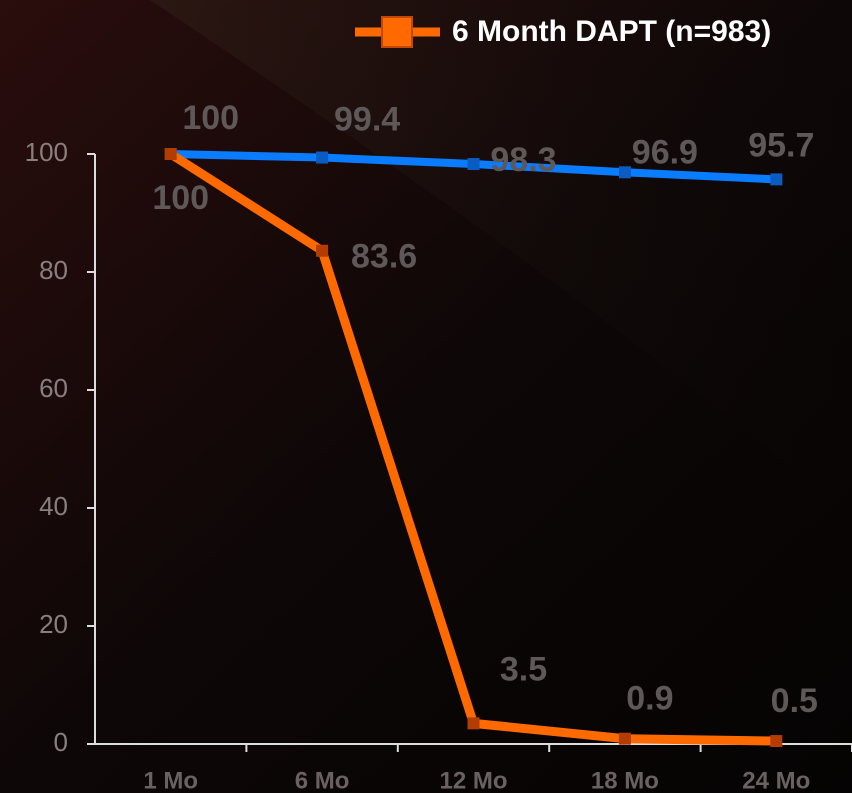  What do you see at coordinates (625, 780) in the screenshot?
I see `x-tick-label: 18 Mo` at bounding box center [625, 780].